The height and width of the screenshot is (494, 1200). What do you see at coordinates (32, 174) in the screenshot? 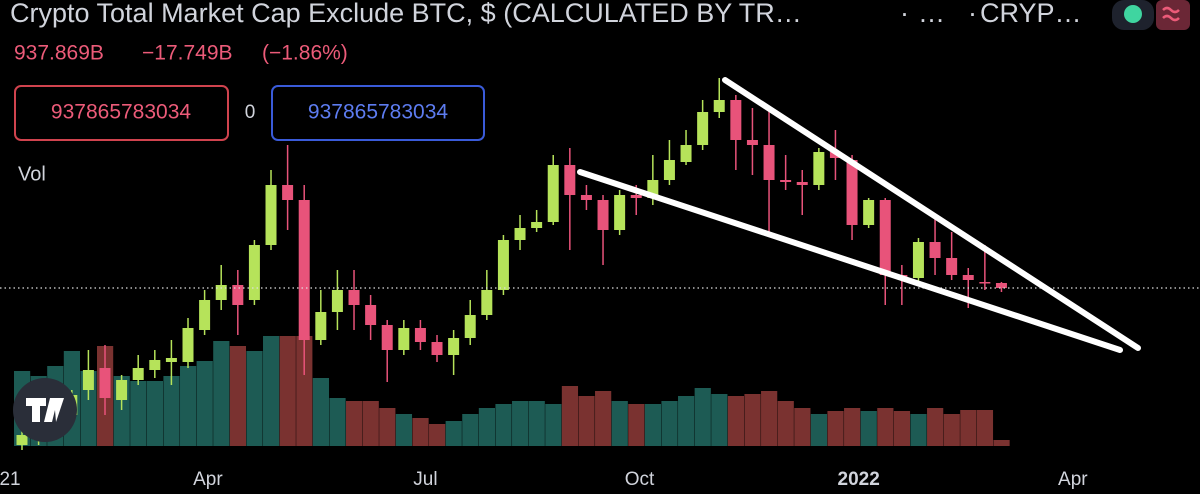
I see `volume-label: Vol` at bounding box center [32, 174].